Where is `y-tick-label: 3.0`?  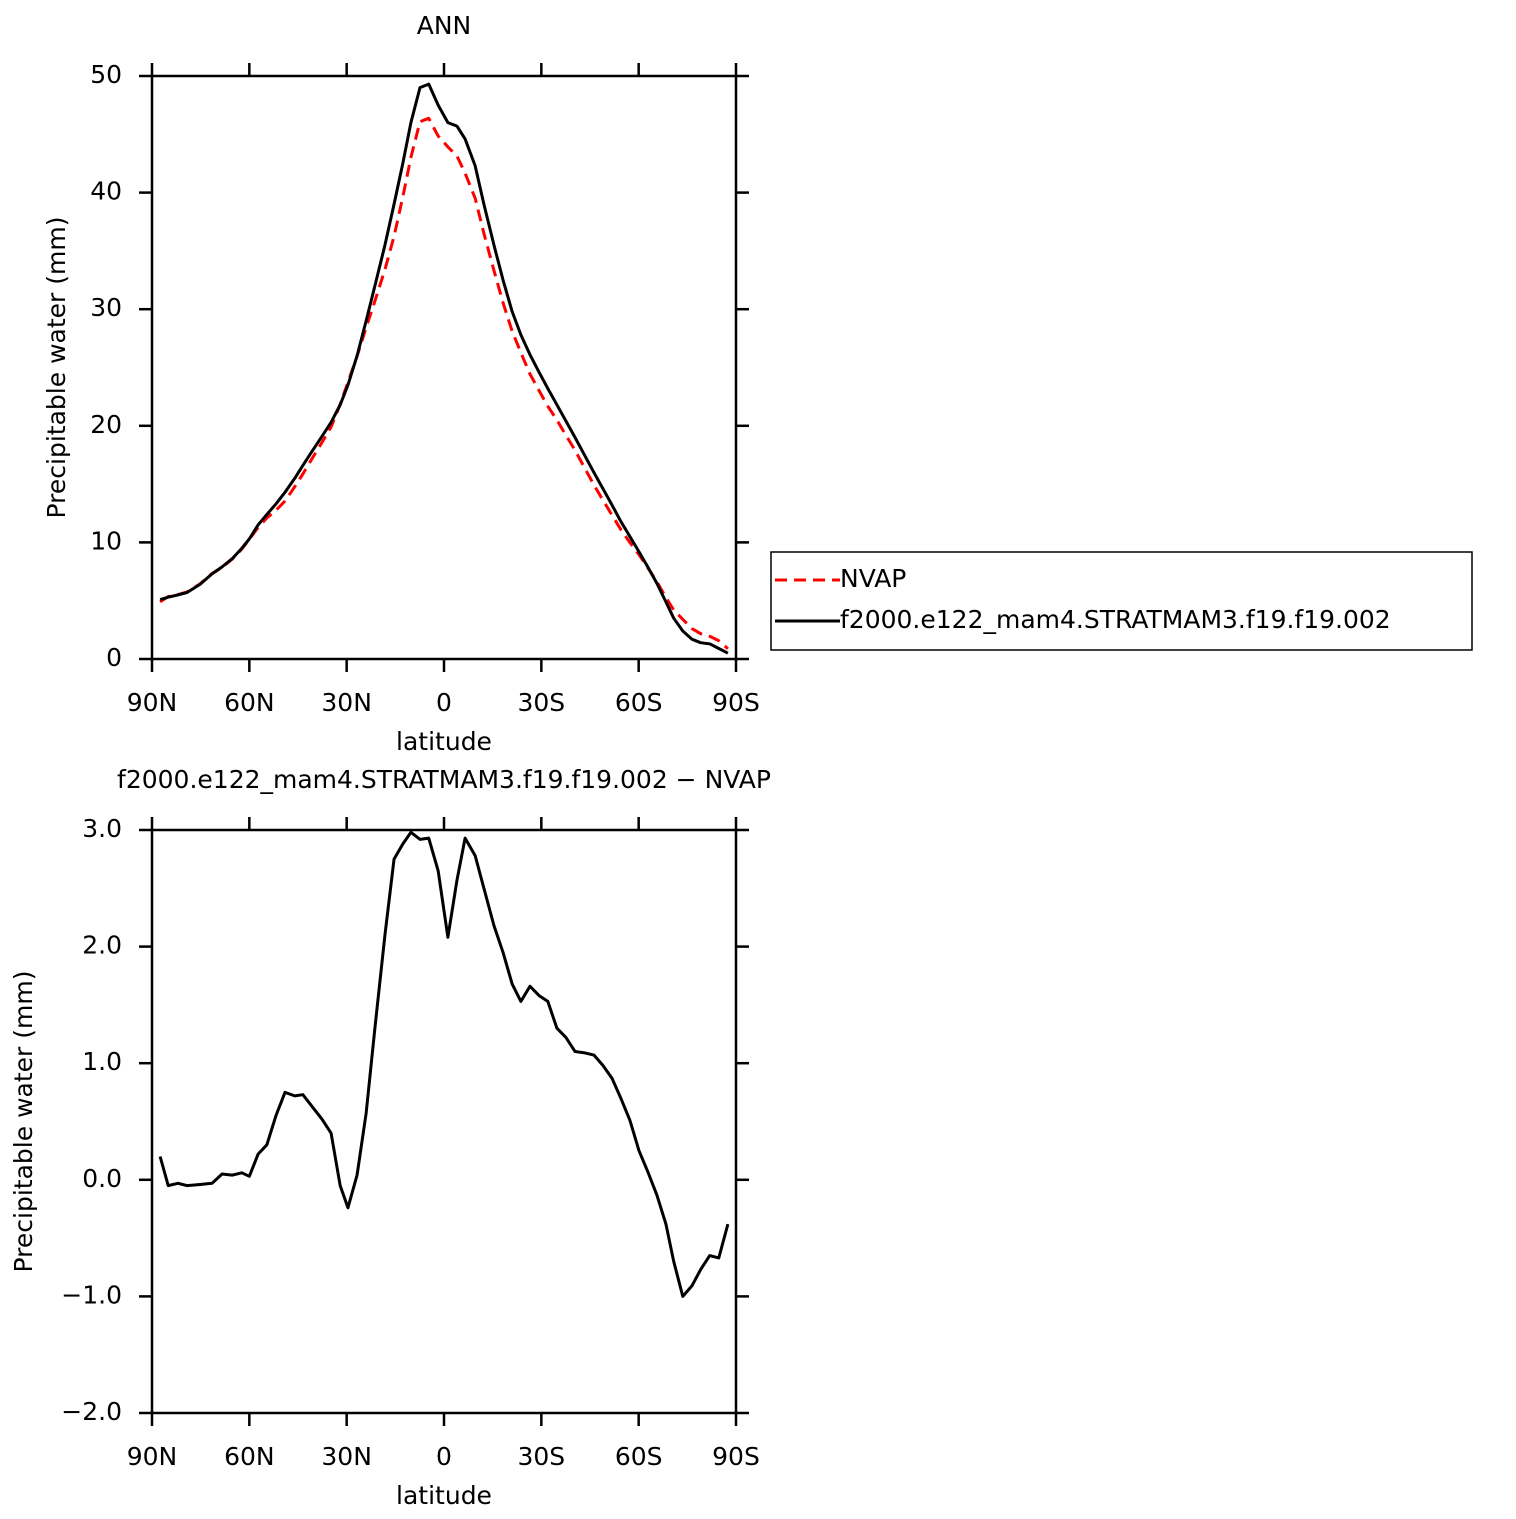
y-tick-label: 3.0 is located at coordinates (102, 828).